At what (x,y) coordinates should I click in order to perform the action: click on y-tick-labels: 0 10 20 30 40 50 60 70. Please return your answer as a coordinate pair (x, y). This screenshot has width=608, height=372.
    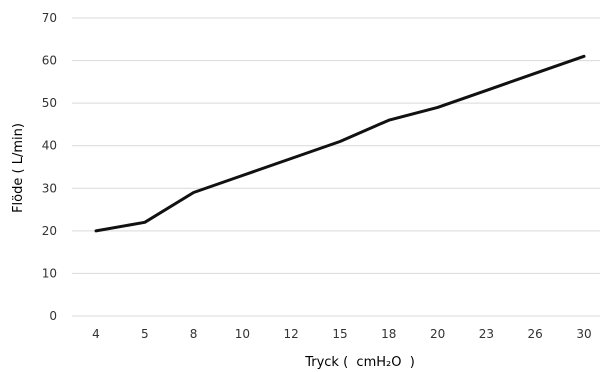
    Looking at the image, I should click on (49, 167).